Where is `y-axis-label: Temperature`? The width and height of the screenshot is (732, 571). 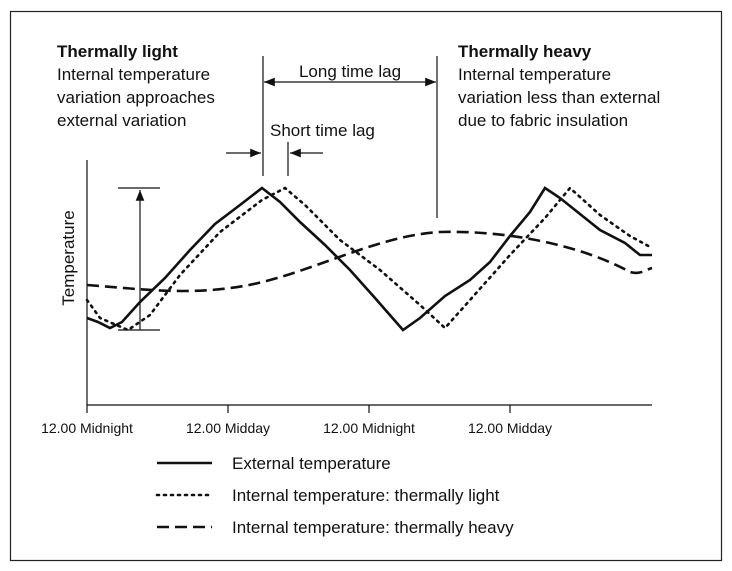
y-axis-label: Temperature is located at coordinates (68, 257).